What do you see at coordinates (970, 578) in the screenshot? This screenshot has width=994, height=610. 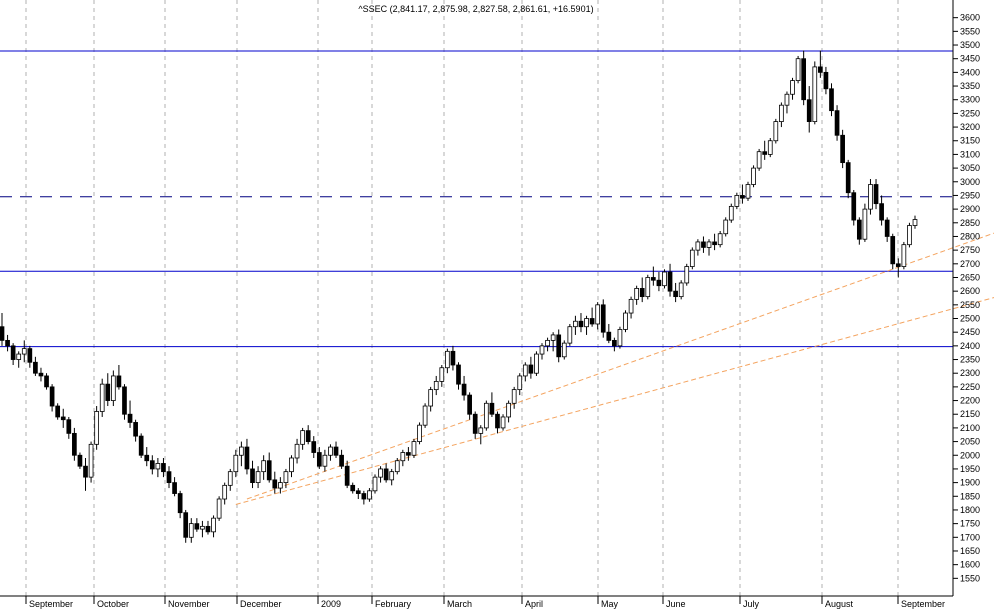 I see `y-tick-label: 1550` at bounding box center [970, 578].